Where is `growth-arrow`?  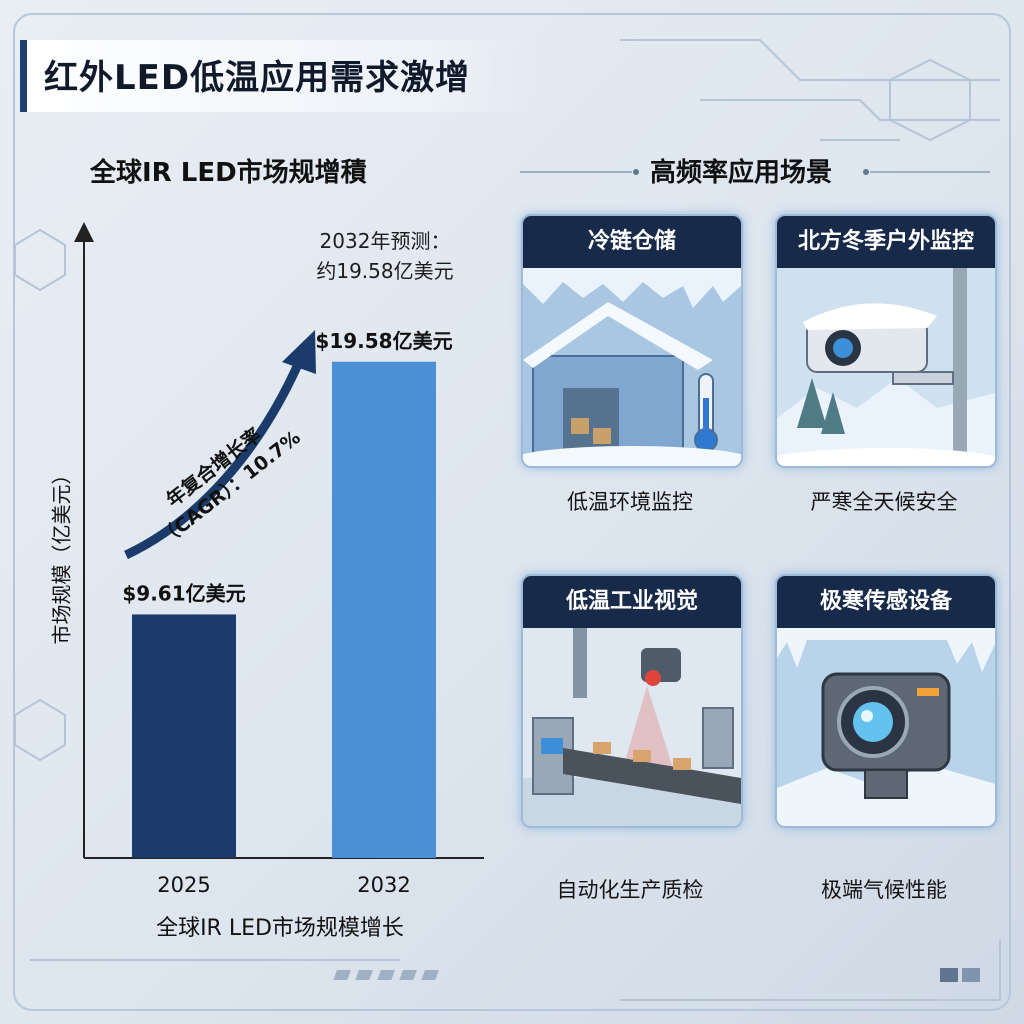
growth-arrow is located at coordinates (214, 459).